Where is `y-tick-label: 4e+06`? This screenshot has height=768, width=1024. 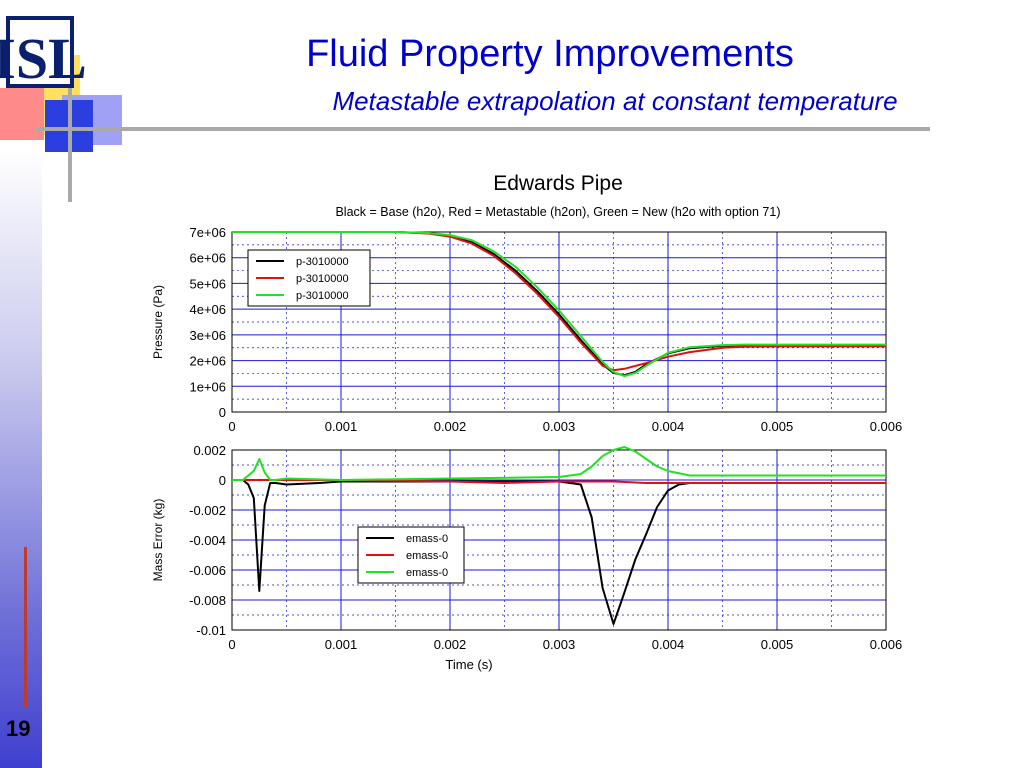
y-tick-label: 4e+06 is located at coordinates (207, 309).